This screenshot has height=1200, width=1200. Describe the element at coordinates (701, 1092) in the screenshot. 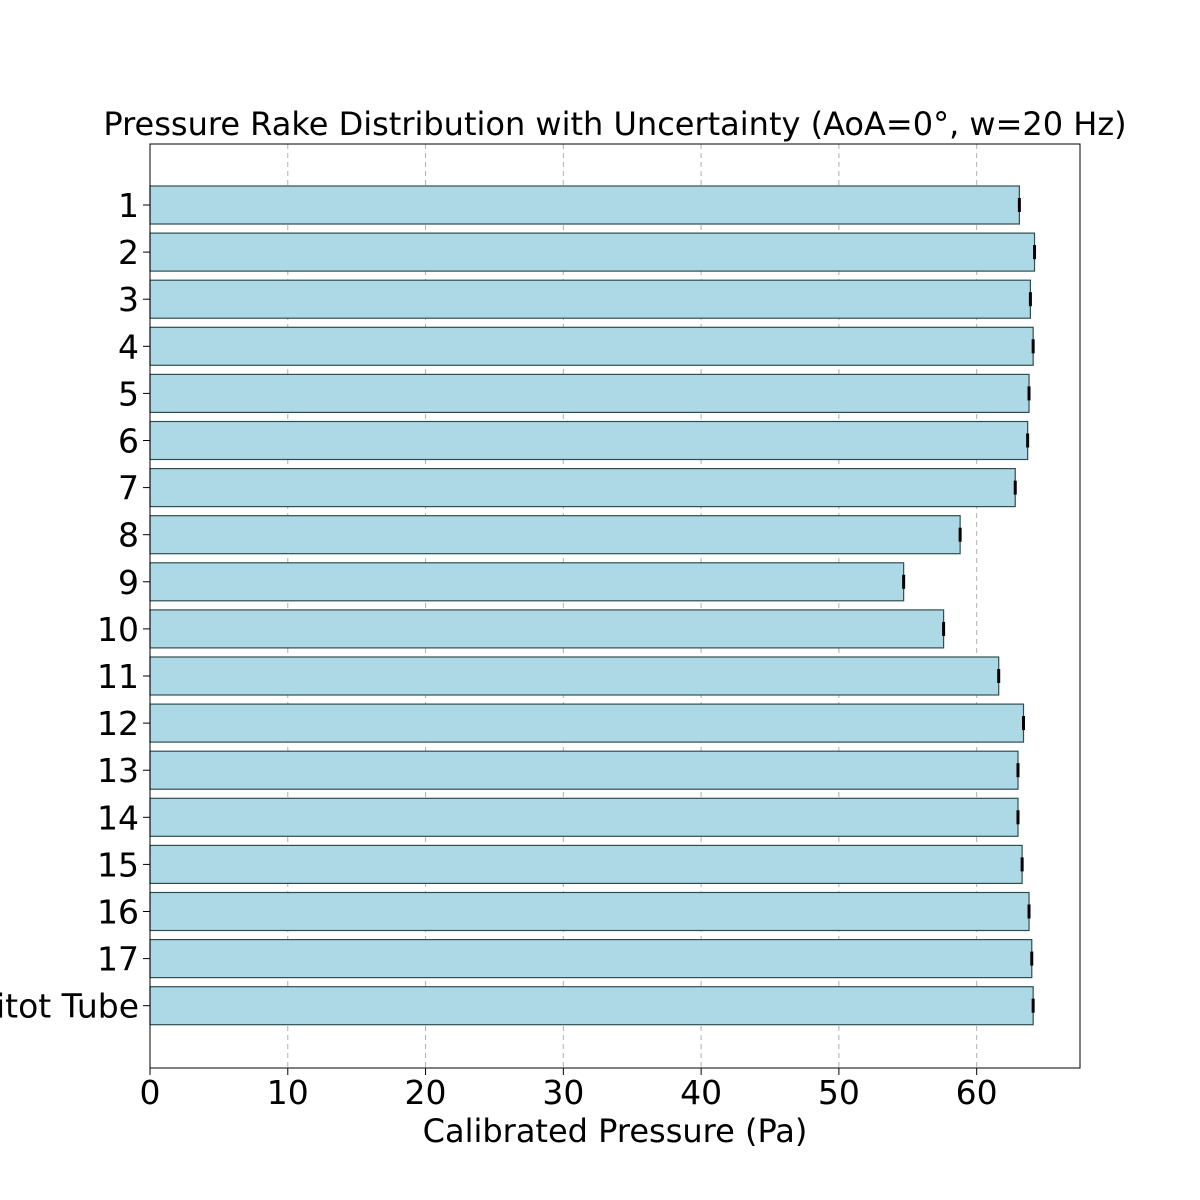

I see `x-tick-label: 40` at that location.